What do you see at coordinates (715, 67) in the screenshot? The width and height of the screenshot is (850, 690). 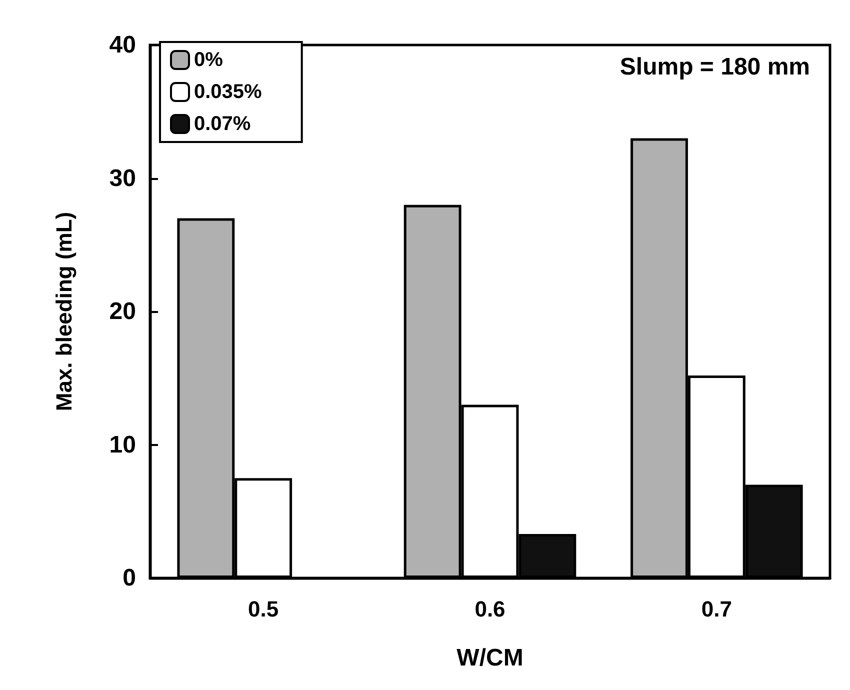 I see `annotation: Slump = 180 mm` at bounding box center [715, 67].